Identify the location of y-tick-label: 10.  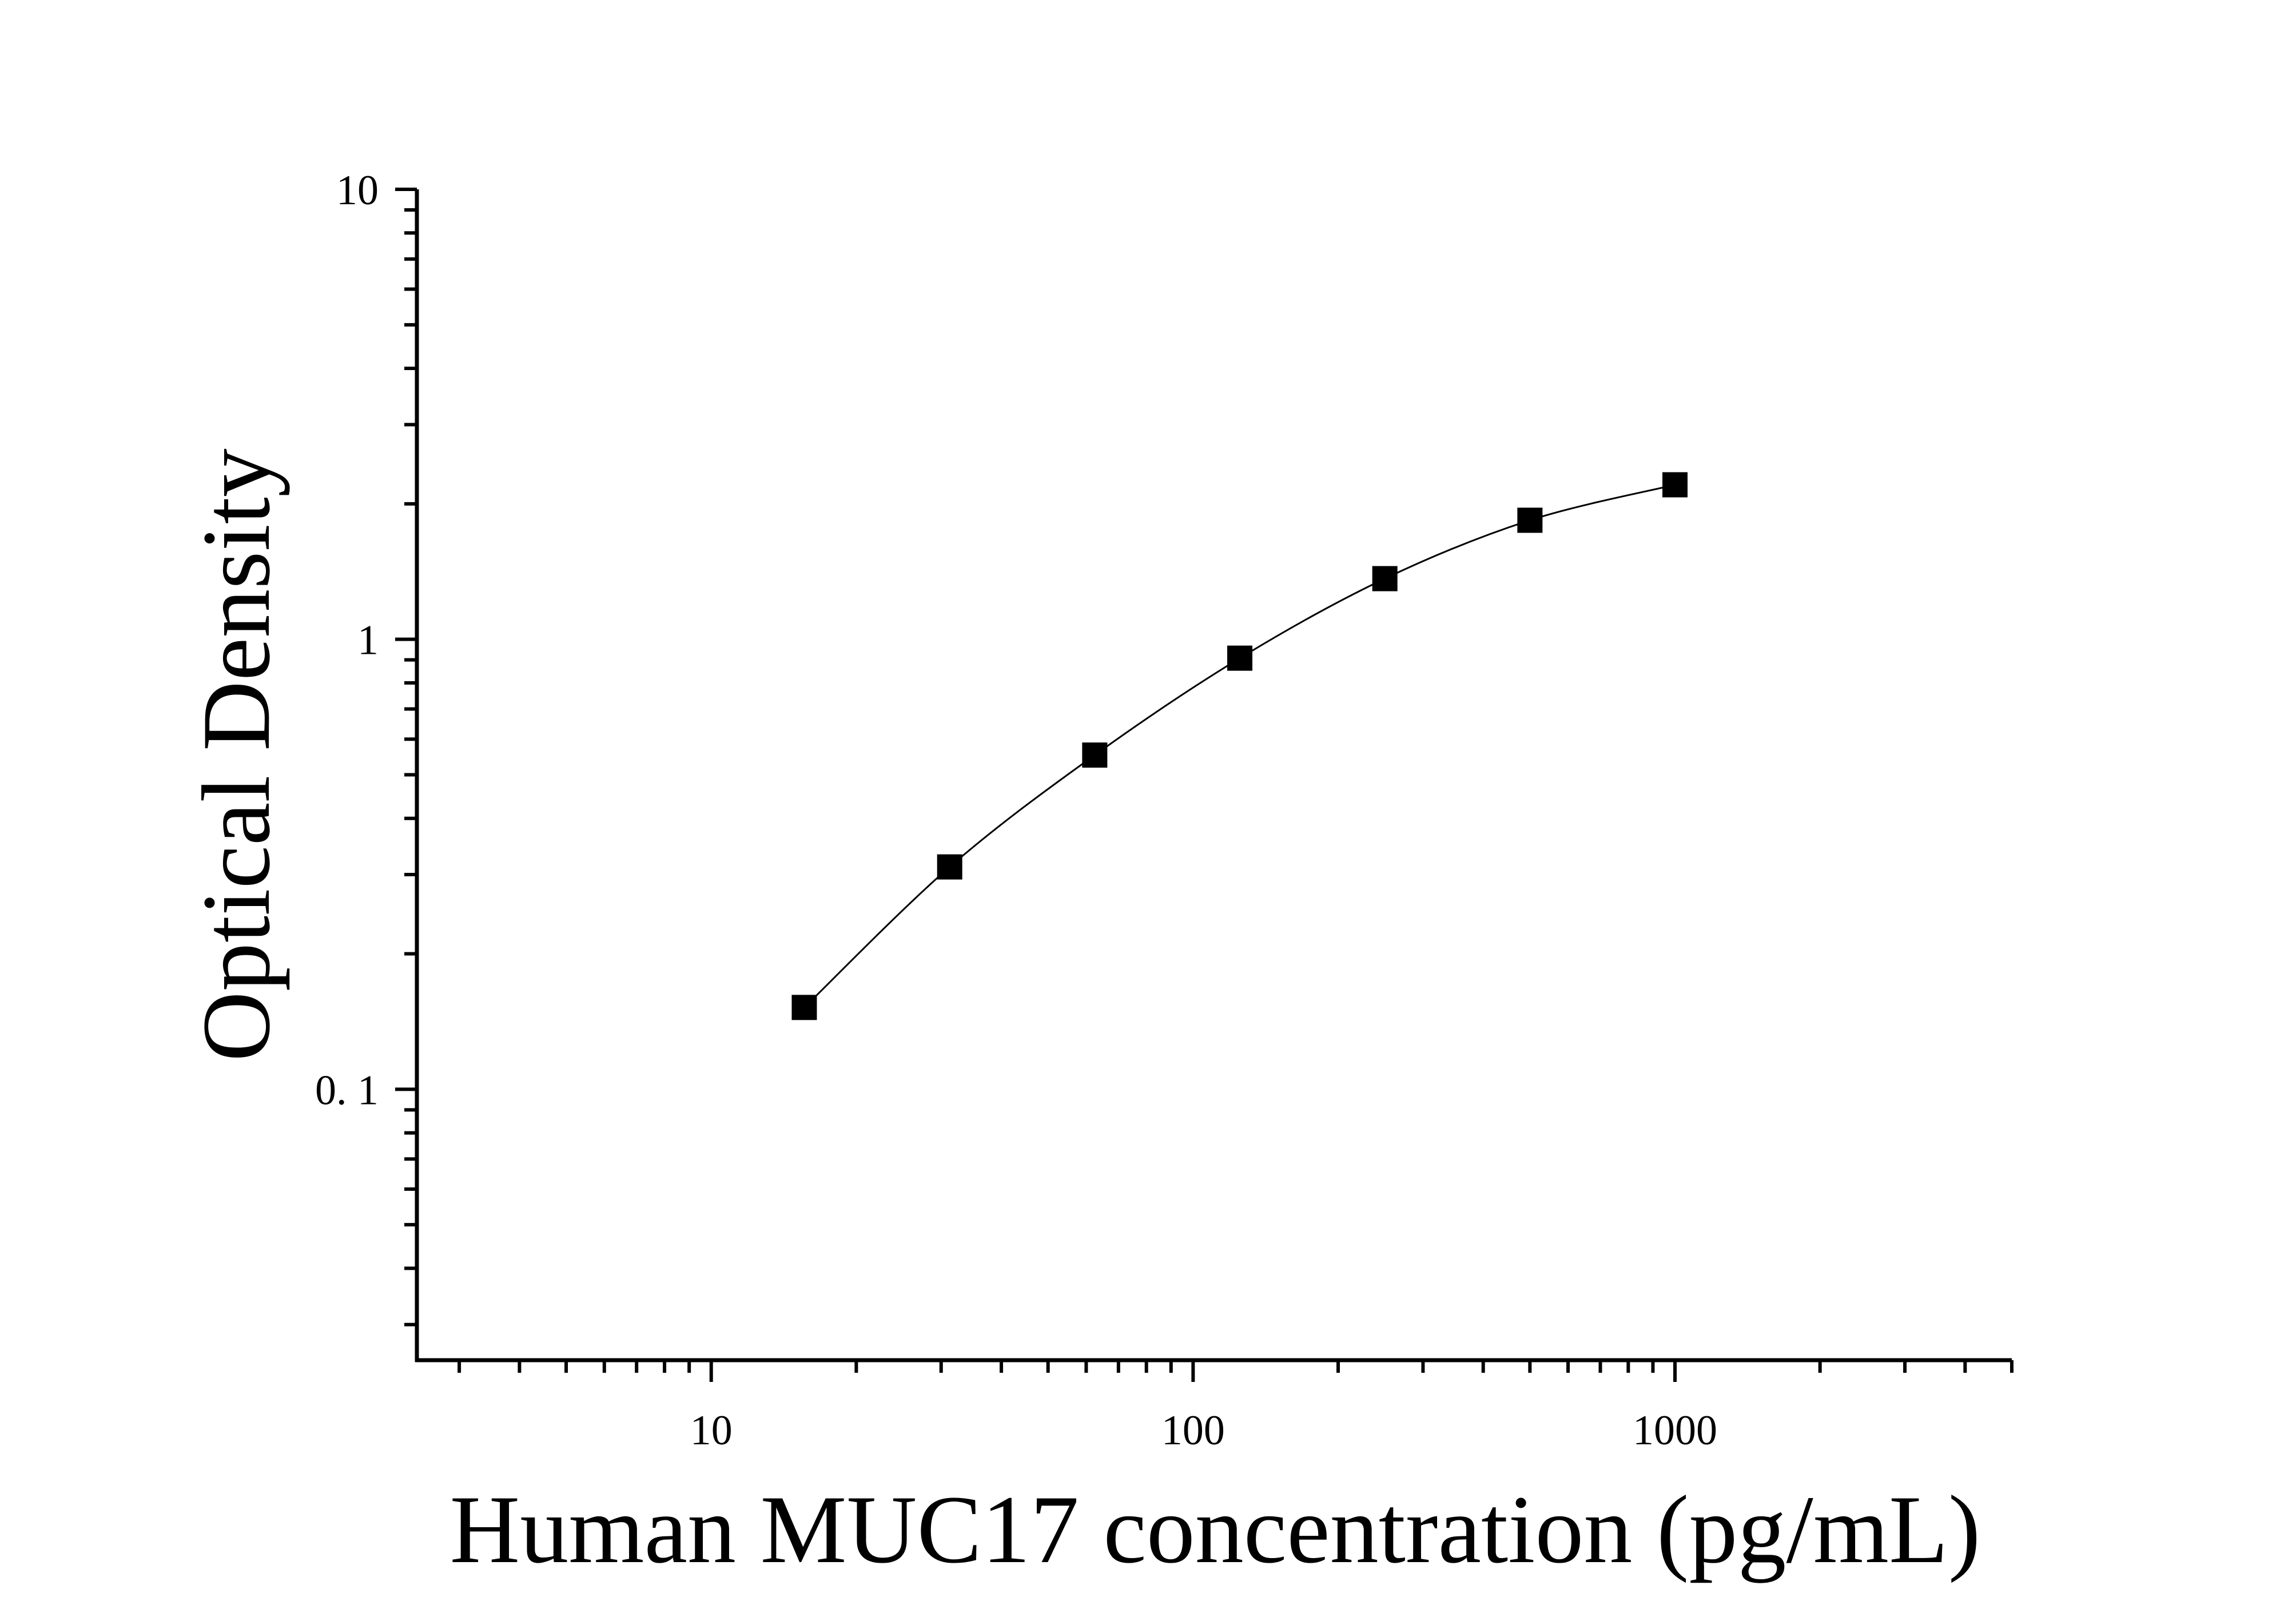
(357, 190).